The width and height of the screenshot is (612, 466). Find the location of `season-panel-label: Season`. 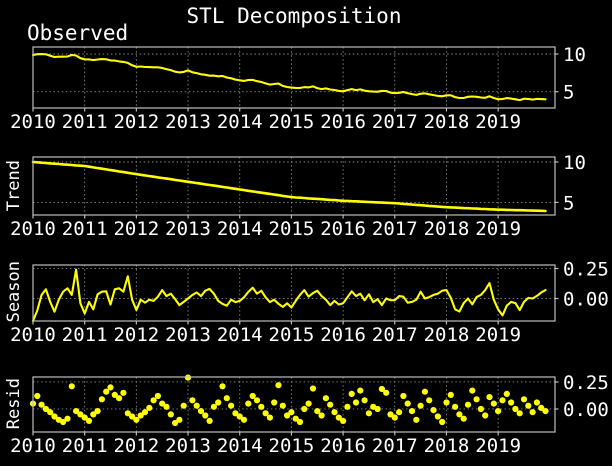

season-panel-label: Season is located at coordinates (14, 292).